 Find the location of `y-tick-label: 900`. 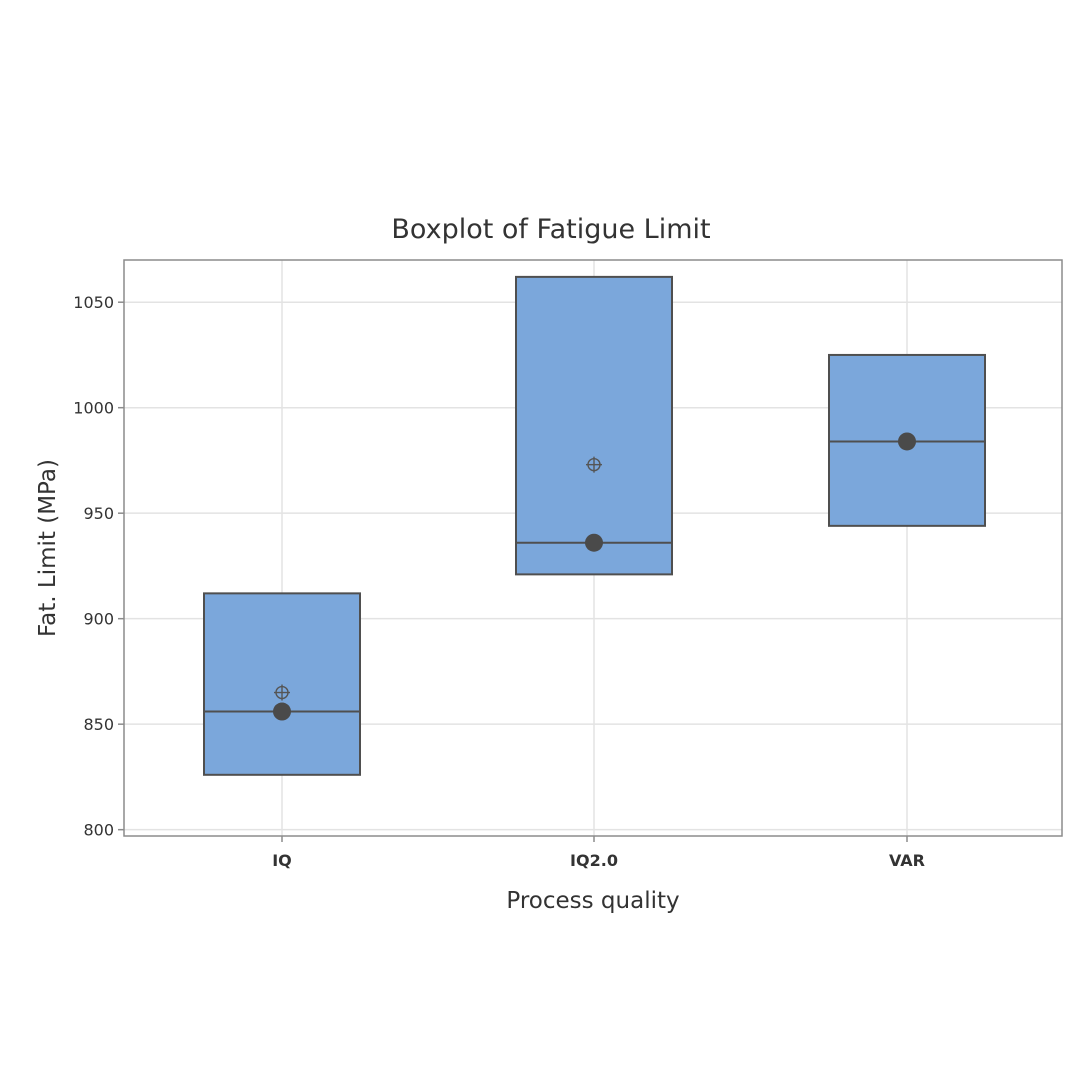

y-tick-label: 900 is located at coordinates (98, 619).